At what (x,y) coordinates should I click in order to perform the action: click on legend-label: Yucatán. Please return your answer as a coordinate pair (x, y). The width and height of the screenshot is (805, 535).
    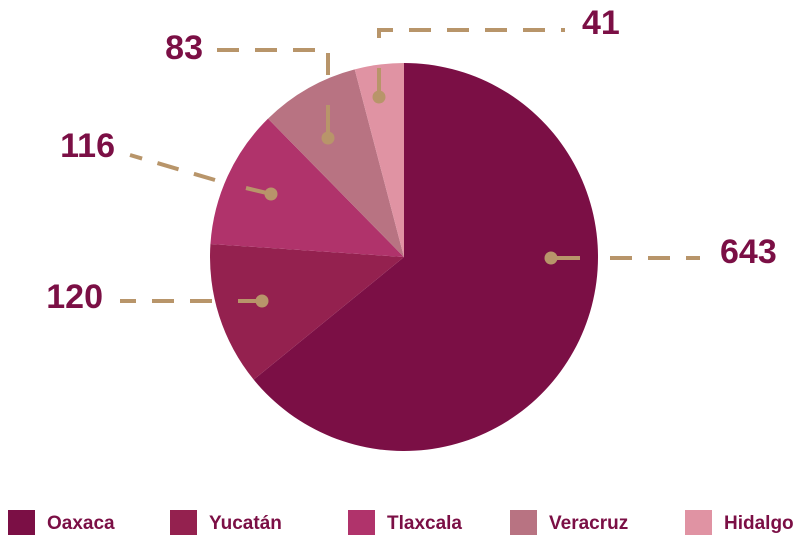
    Looking at the image, I should click on (245, 523).